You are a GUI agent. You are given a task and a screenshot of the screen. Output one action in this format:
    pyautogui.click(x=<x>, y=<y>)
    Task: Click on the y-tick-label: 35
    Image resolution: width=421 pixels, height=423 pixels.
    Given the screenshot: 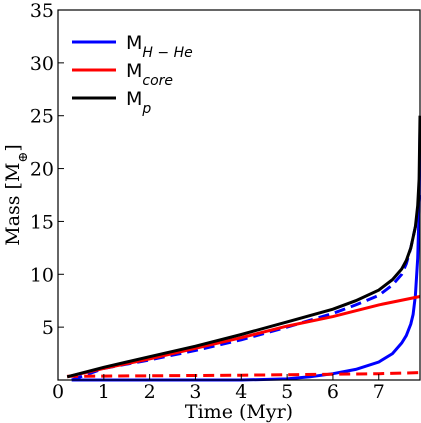 What is the action you would take?
    pyautogui.click(x=42, y=11)
    